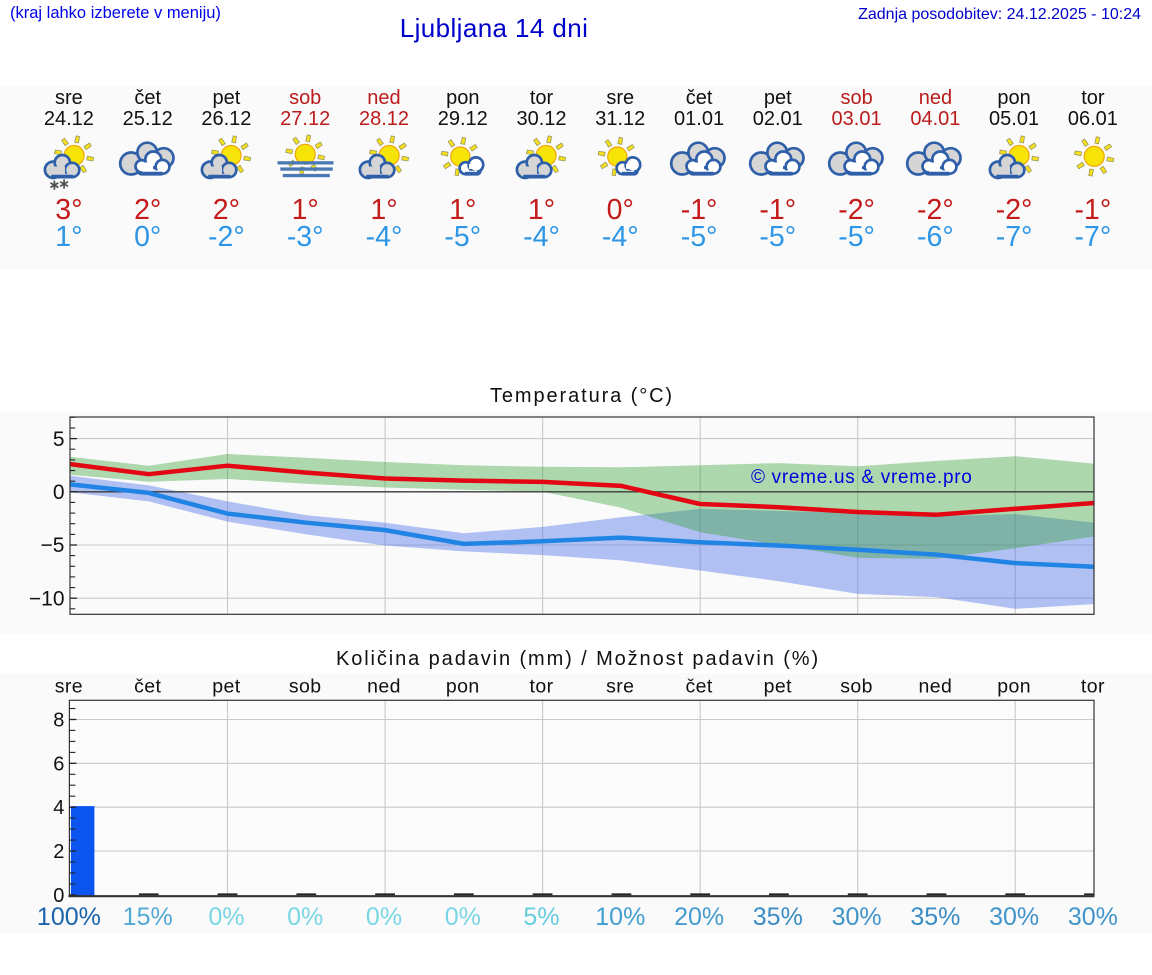 Image resolution: width=1152 pixels, height=975 pixels. What do you see at coordinates (53, 545) in the screenshot?
I see `svg-text: −5` at bounding box center [53, 545].